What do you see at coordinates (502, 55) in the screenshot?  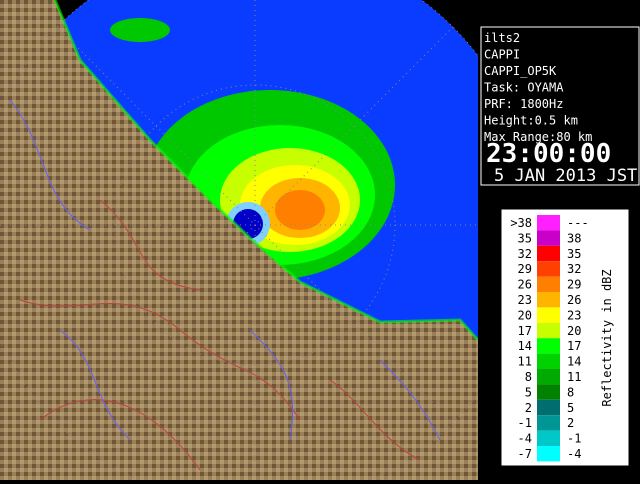 I see `info-line: CAPPI` at bounding box center [502, 55].